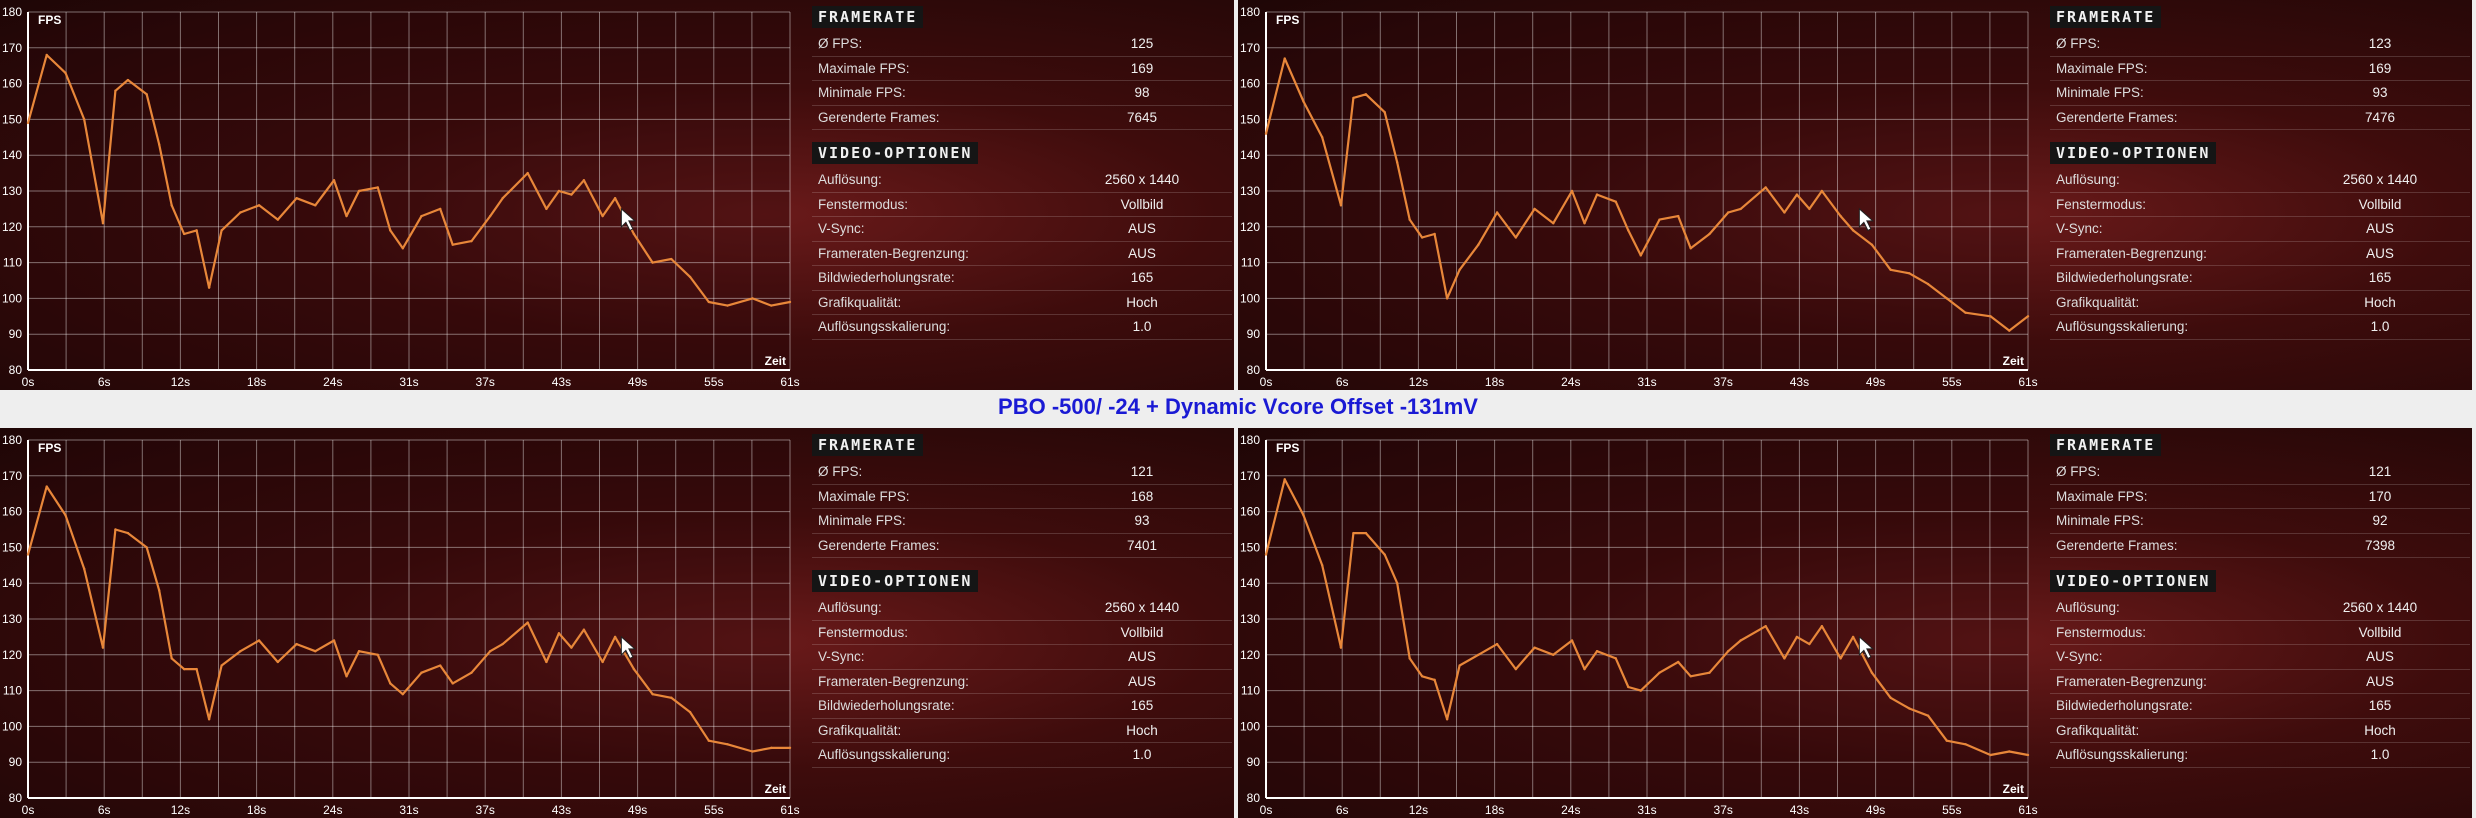 The width and height of the screenshot is (2476, 818). Describe the element at coordinates (1022, 93) in the screenshot. I see `stat-row-min-fps: Minimale FPS: 98` at that location.